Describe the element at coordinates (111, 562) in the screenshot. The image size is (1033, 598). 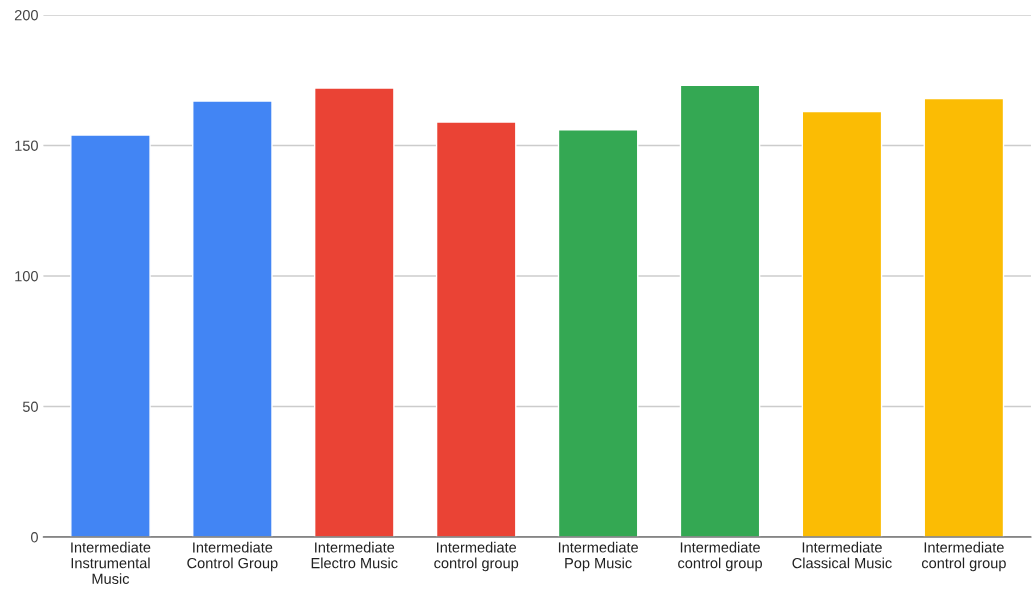
I see `x-tick-label: Intermediate Instrumental Music` at that location.